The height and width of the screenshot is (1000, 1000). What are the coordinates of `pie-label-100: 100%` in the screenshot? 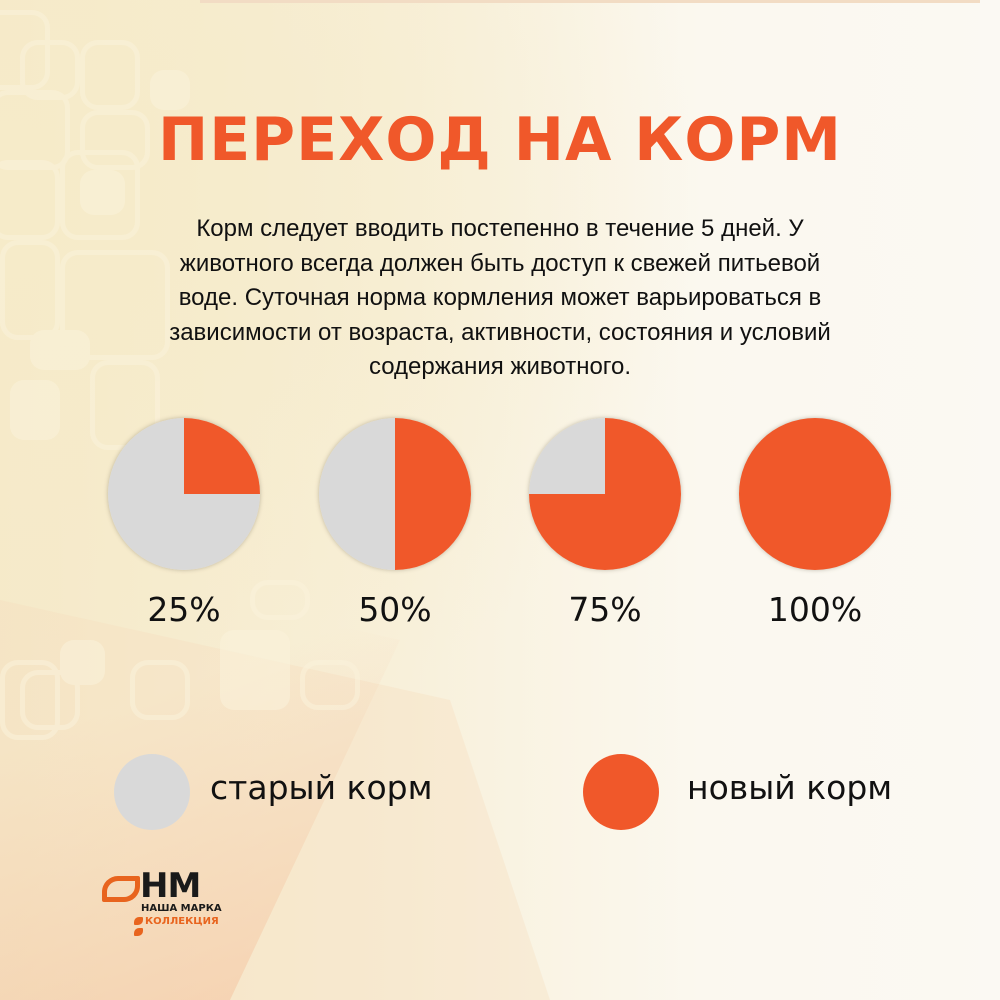 It's located at (815, 609).